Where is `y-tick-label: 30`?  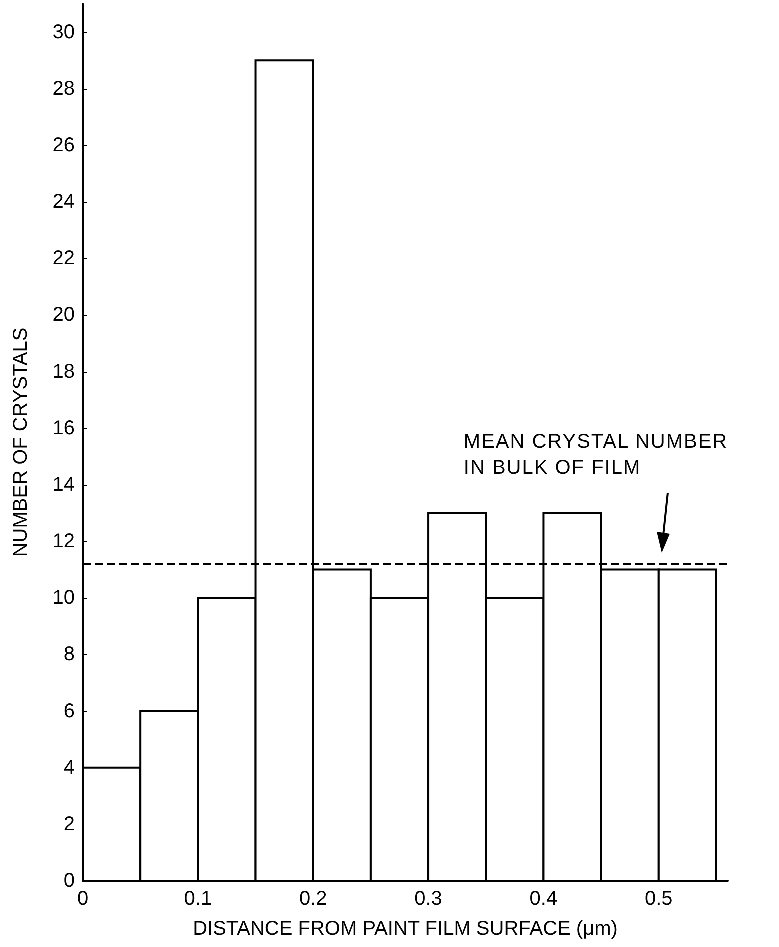 y-tick-label: 30 is located at coordinates (63, 32).